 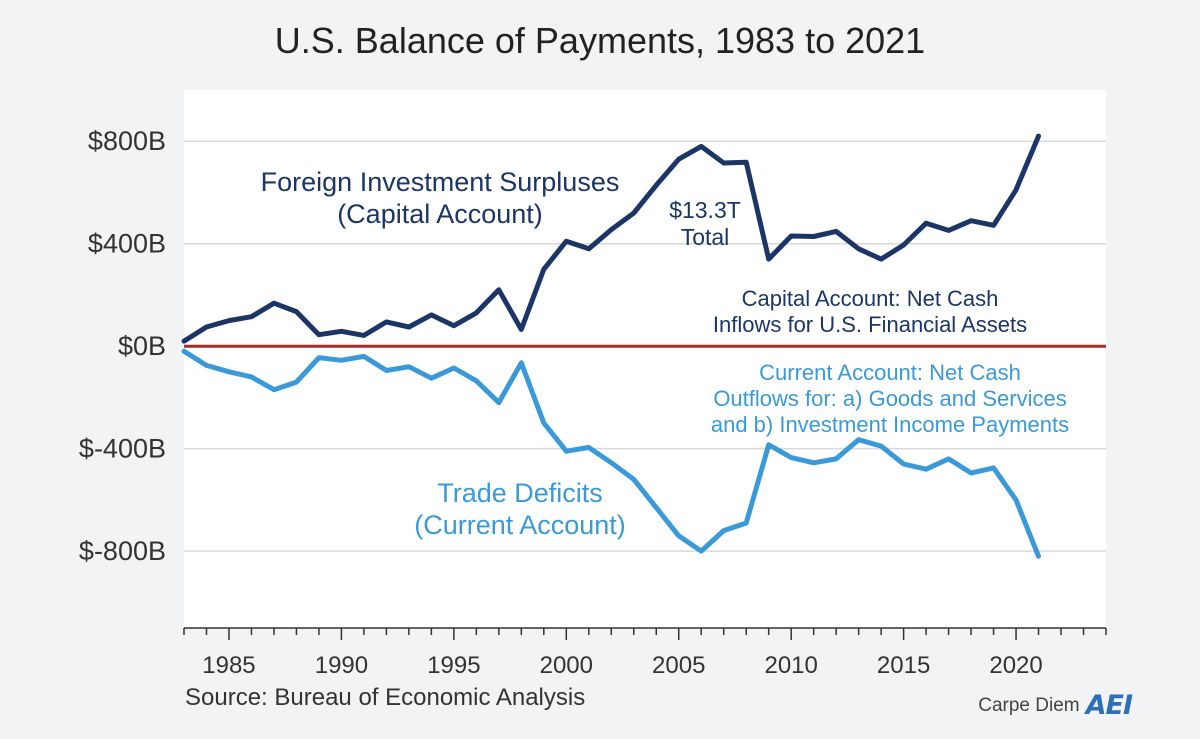 What do you see at coordinates (1109, 705) in the screenshot?
I see `aei-logo-icon: AEI` at bounding box center [1109, 705].